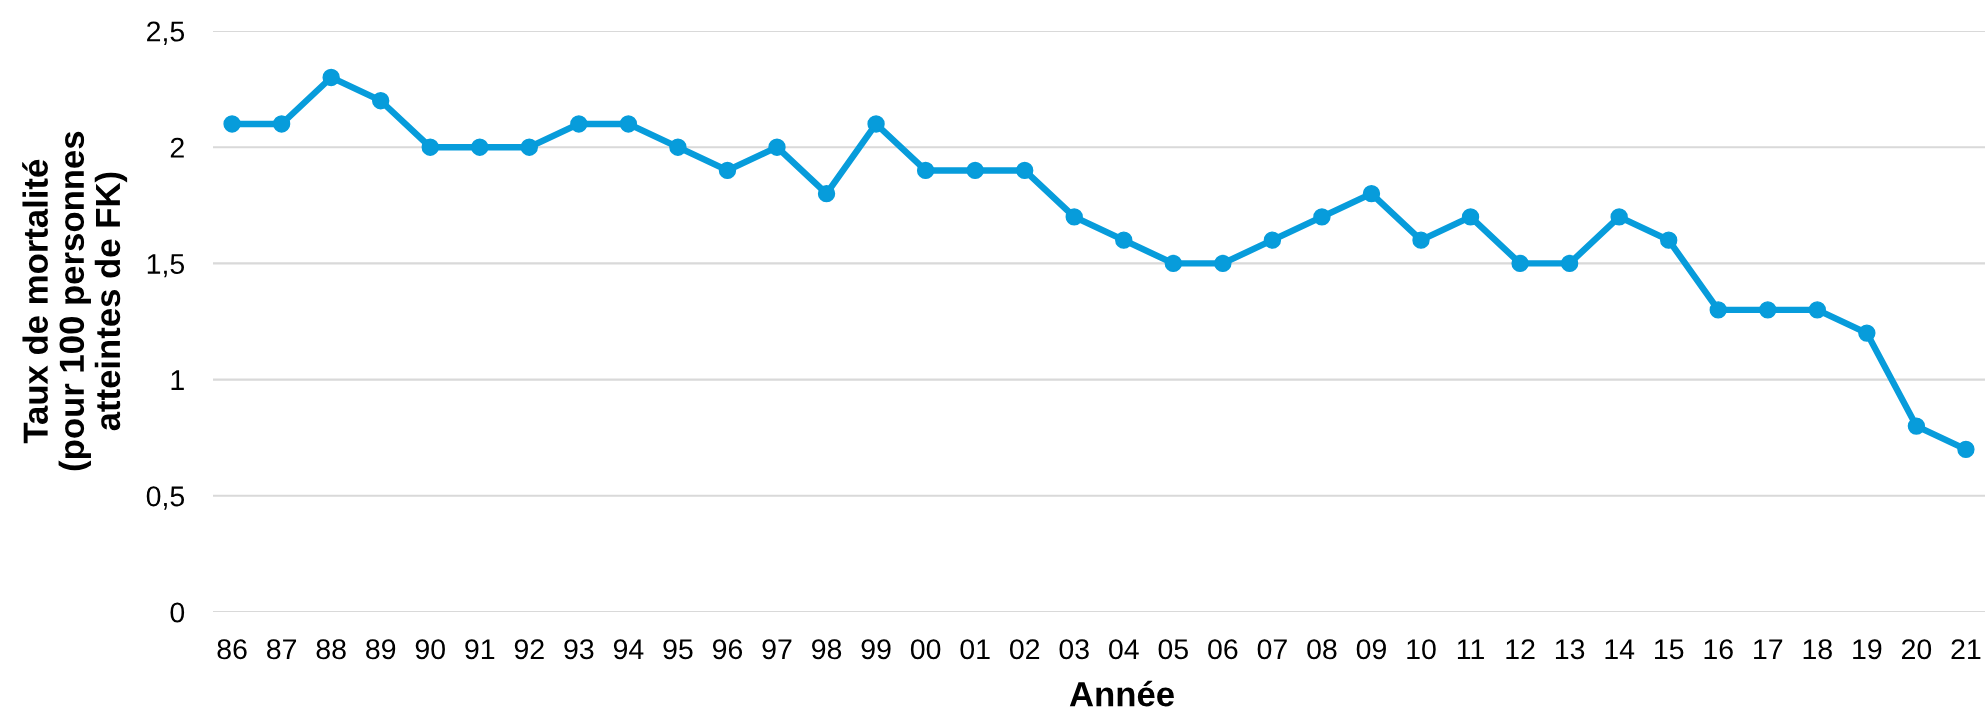 Image resolution: width=1985 pixels, height=715 pixels. What do you see at coordinates (1966, 649) in the screenshot?
I see `x-tick-label: 21` at bounding box center [1966, 649].